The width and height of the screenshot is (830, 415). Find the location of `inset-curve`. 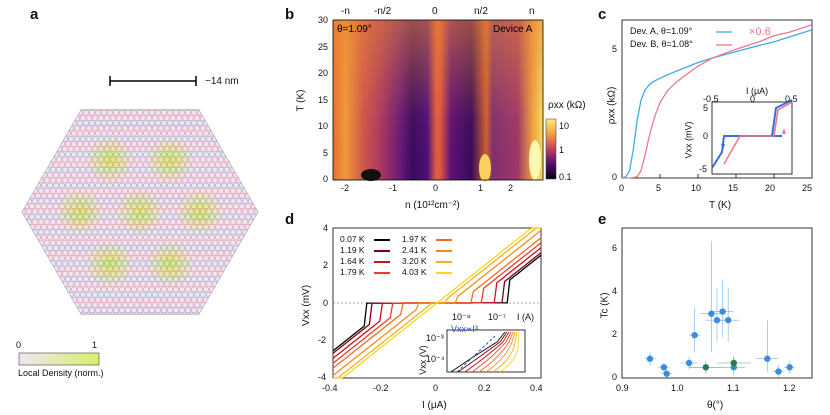

inset-curve is located at coordinates (500, 352).